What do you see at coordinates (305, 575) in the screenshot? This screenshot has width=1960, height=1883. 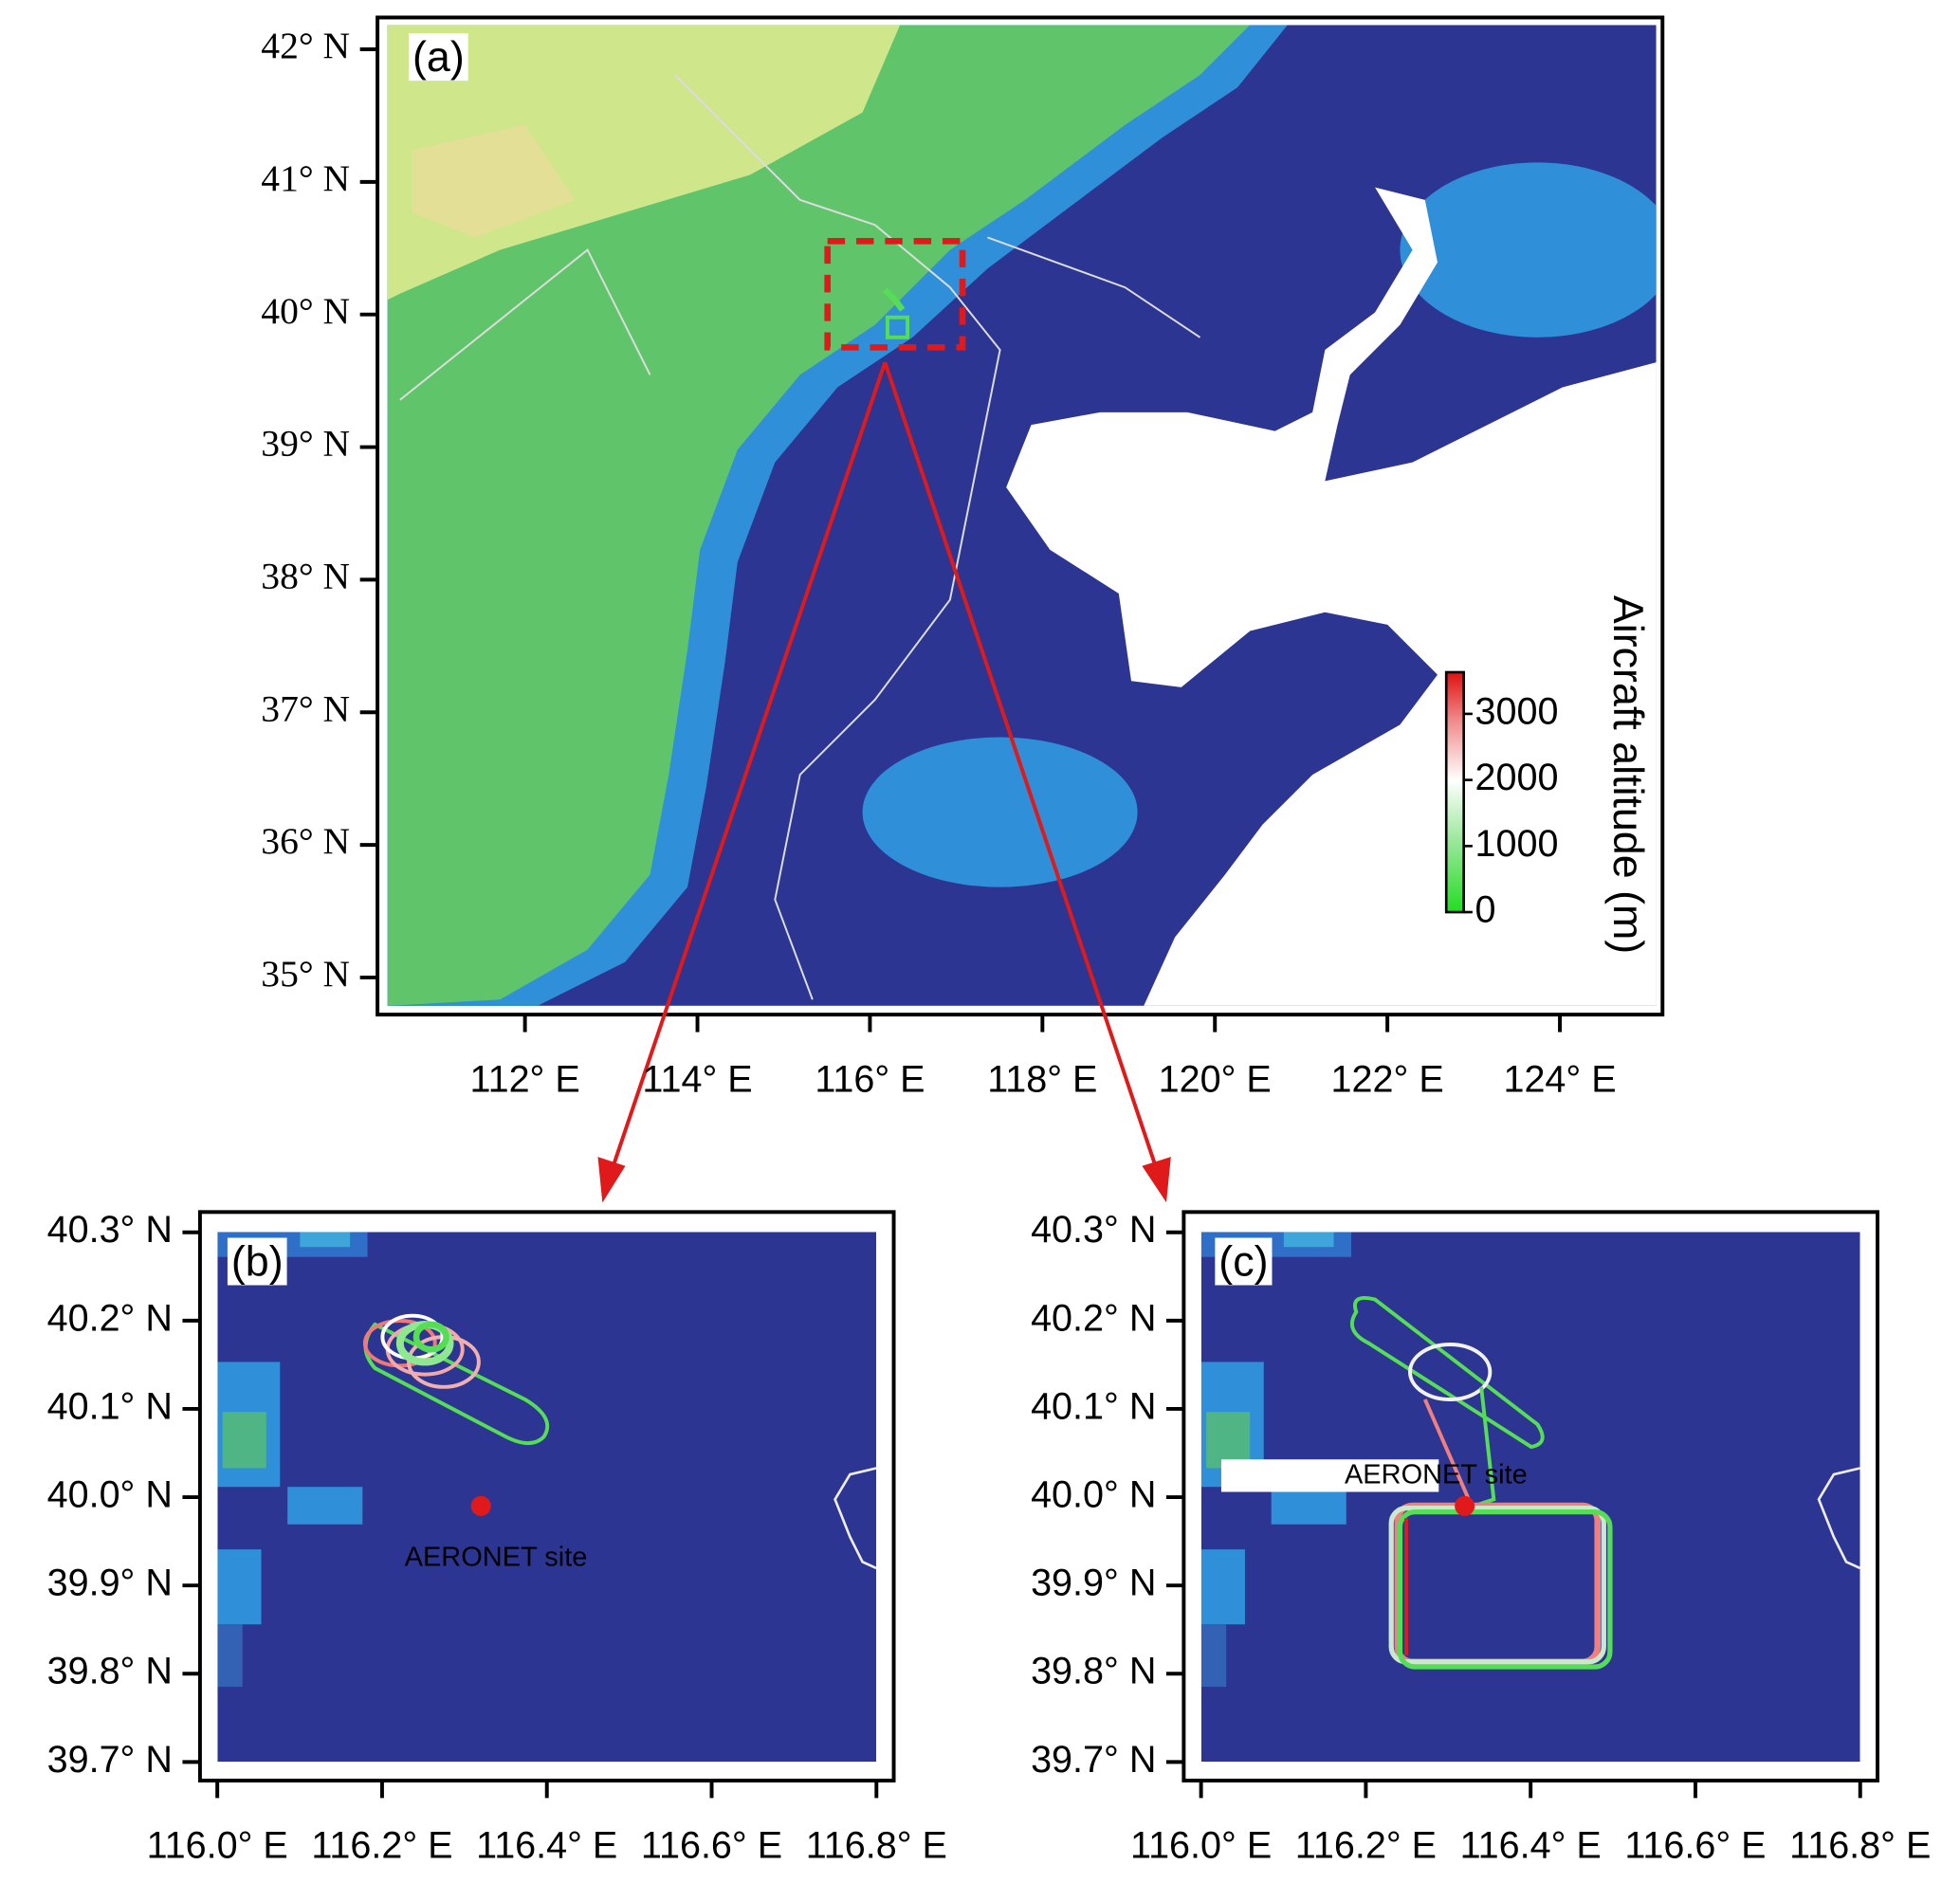 I see `y-tick-label: 38° N` at bounding box center [305, 575].